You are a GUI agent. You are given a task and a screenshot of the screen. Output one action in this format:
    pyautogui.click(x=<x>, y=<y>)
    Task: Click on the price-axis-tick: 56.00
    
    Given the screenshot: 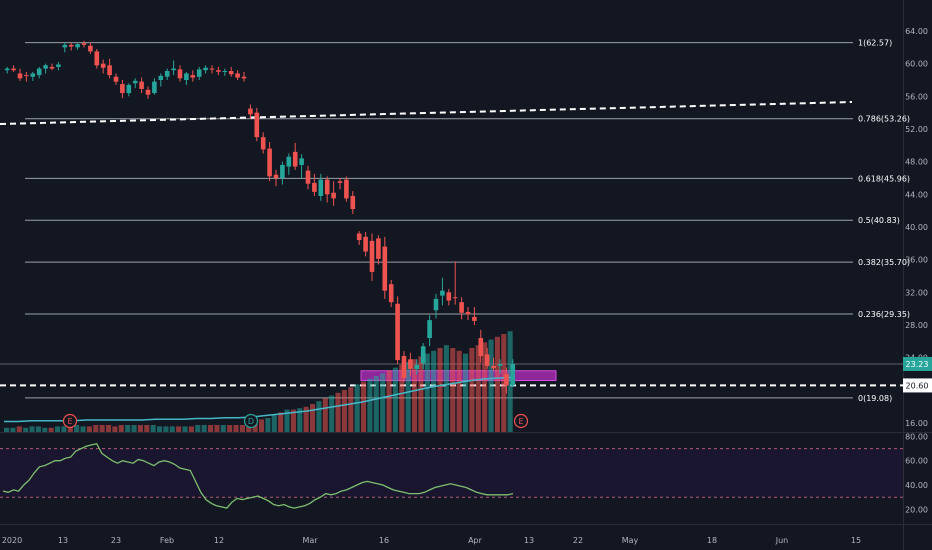 What is the action you would take?
    pyautogui.click(x=916, y=96)
    